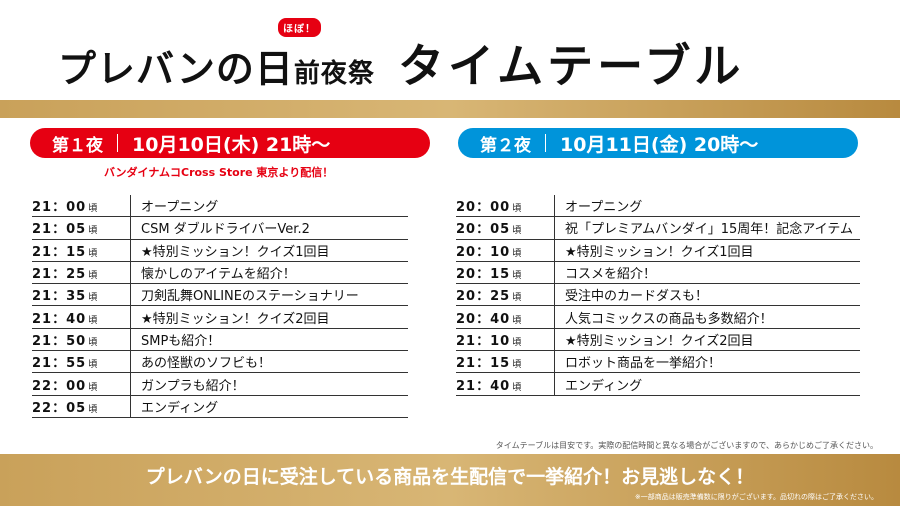 This screenshot has height=506, width=900. I want to click on time-value: 22：00, so click(59, 386).